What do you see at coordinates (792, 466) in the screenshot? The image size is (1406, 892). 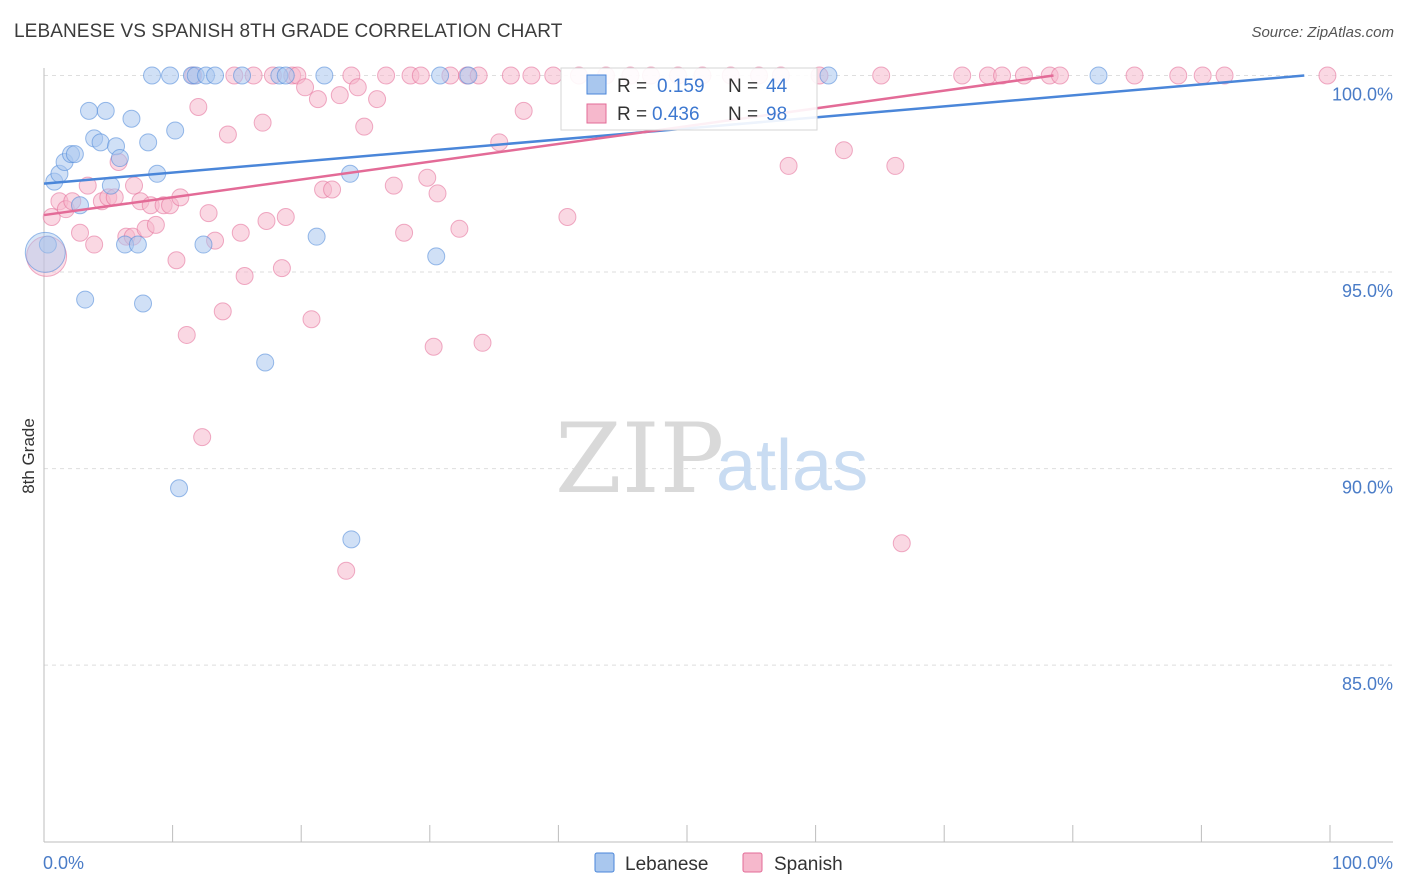 I see `watermark-atlas: atlas` at bounding box center [792, 466].